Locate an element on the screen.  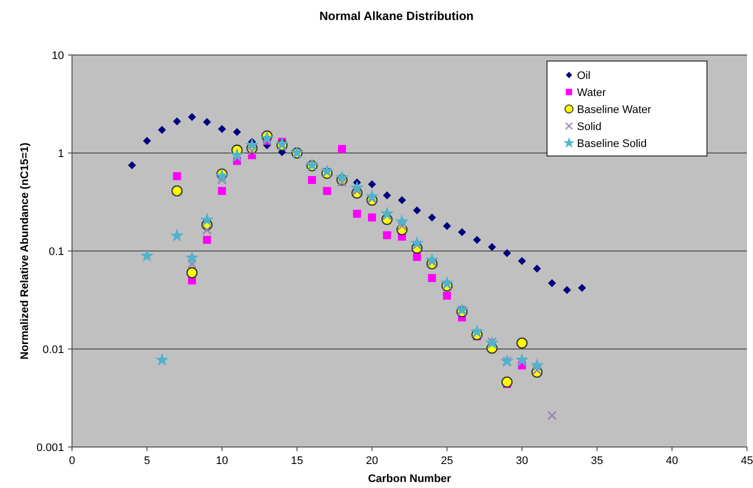
x-tick-label: 35 is located at coordinates (597, 461).